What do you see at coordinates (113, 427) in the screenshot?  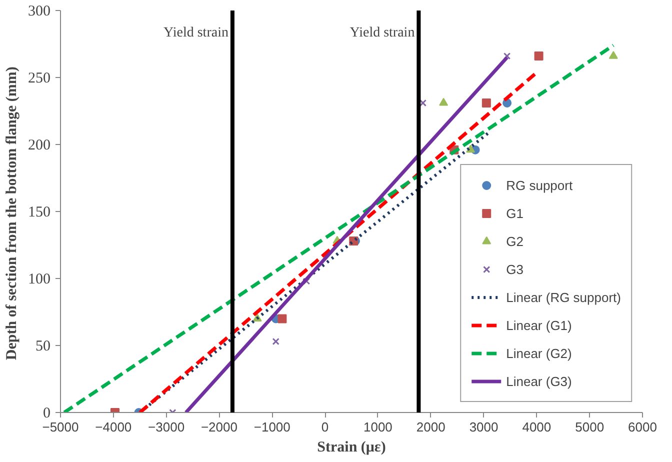 I see `x-tick-label: −4000` at bounding box center [113, 427].